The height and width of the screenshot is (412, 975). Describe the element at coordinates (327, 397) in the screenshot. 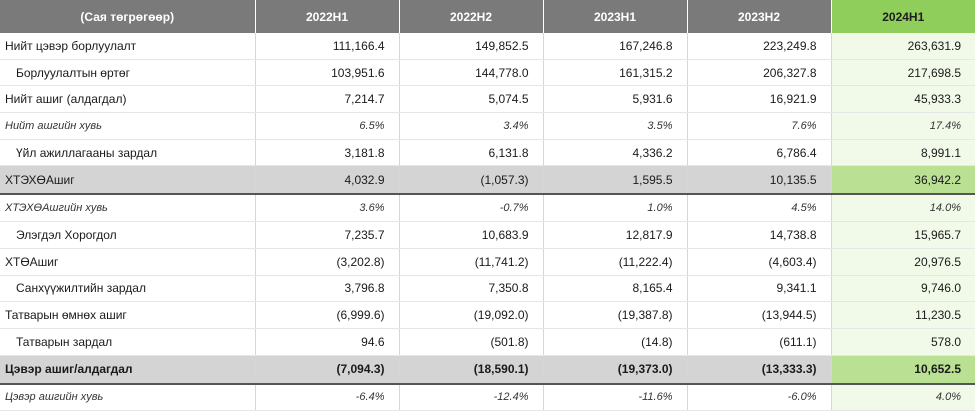

I see `cell-value: -6.4%` at that location.